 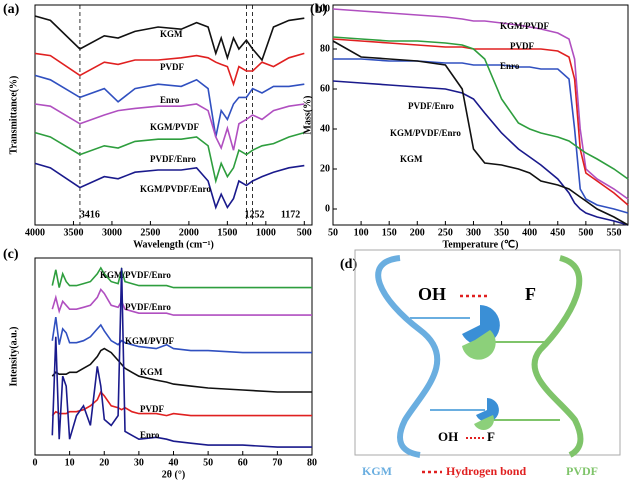 I want to click on x-tick-label: 2000, so click(x=189, y=232).